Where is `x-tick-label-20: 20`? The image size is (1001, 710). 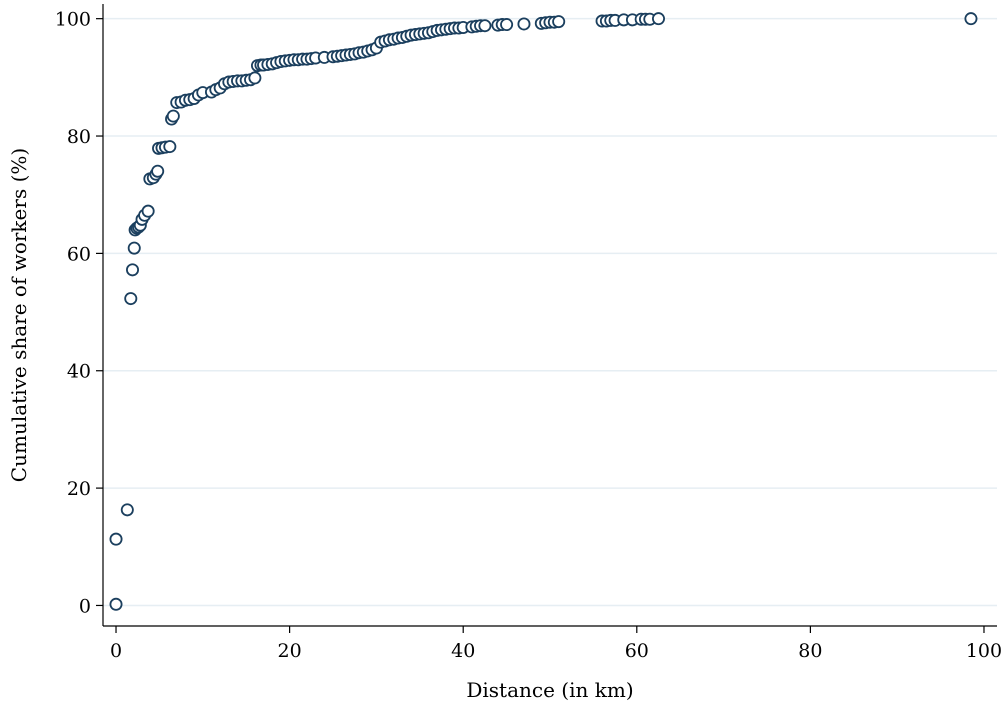
x-tick-label-20: 20 is located at coordinates (290, 651).